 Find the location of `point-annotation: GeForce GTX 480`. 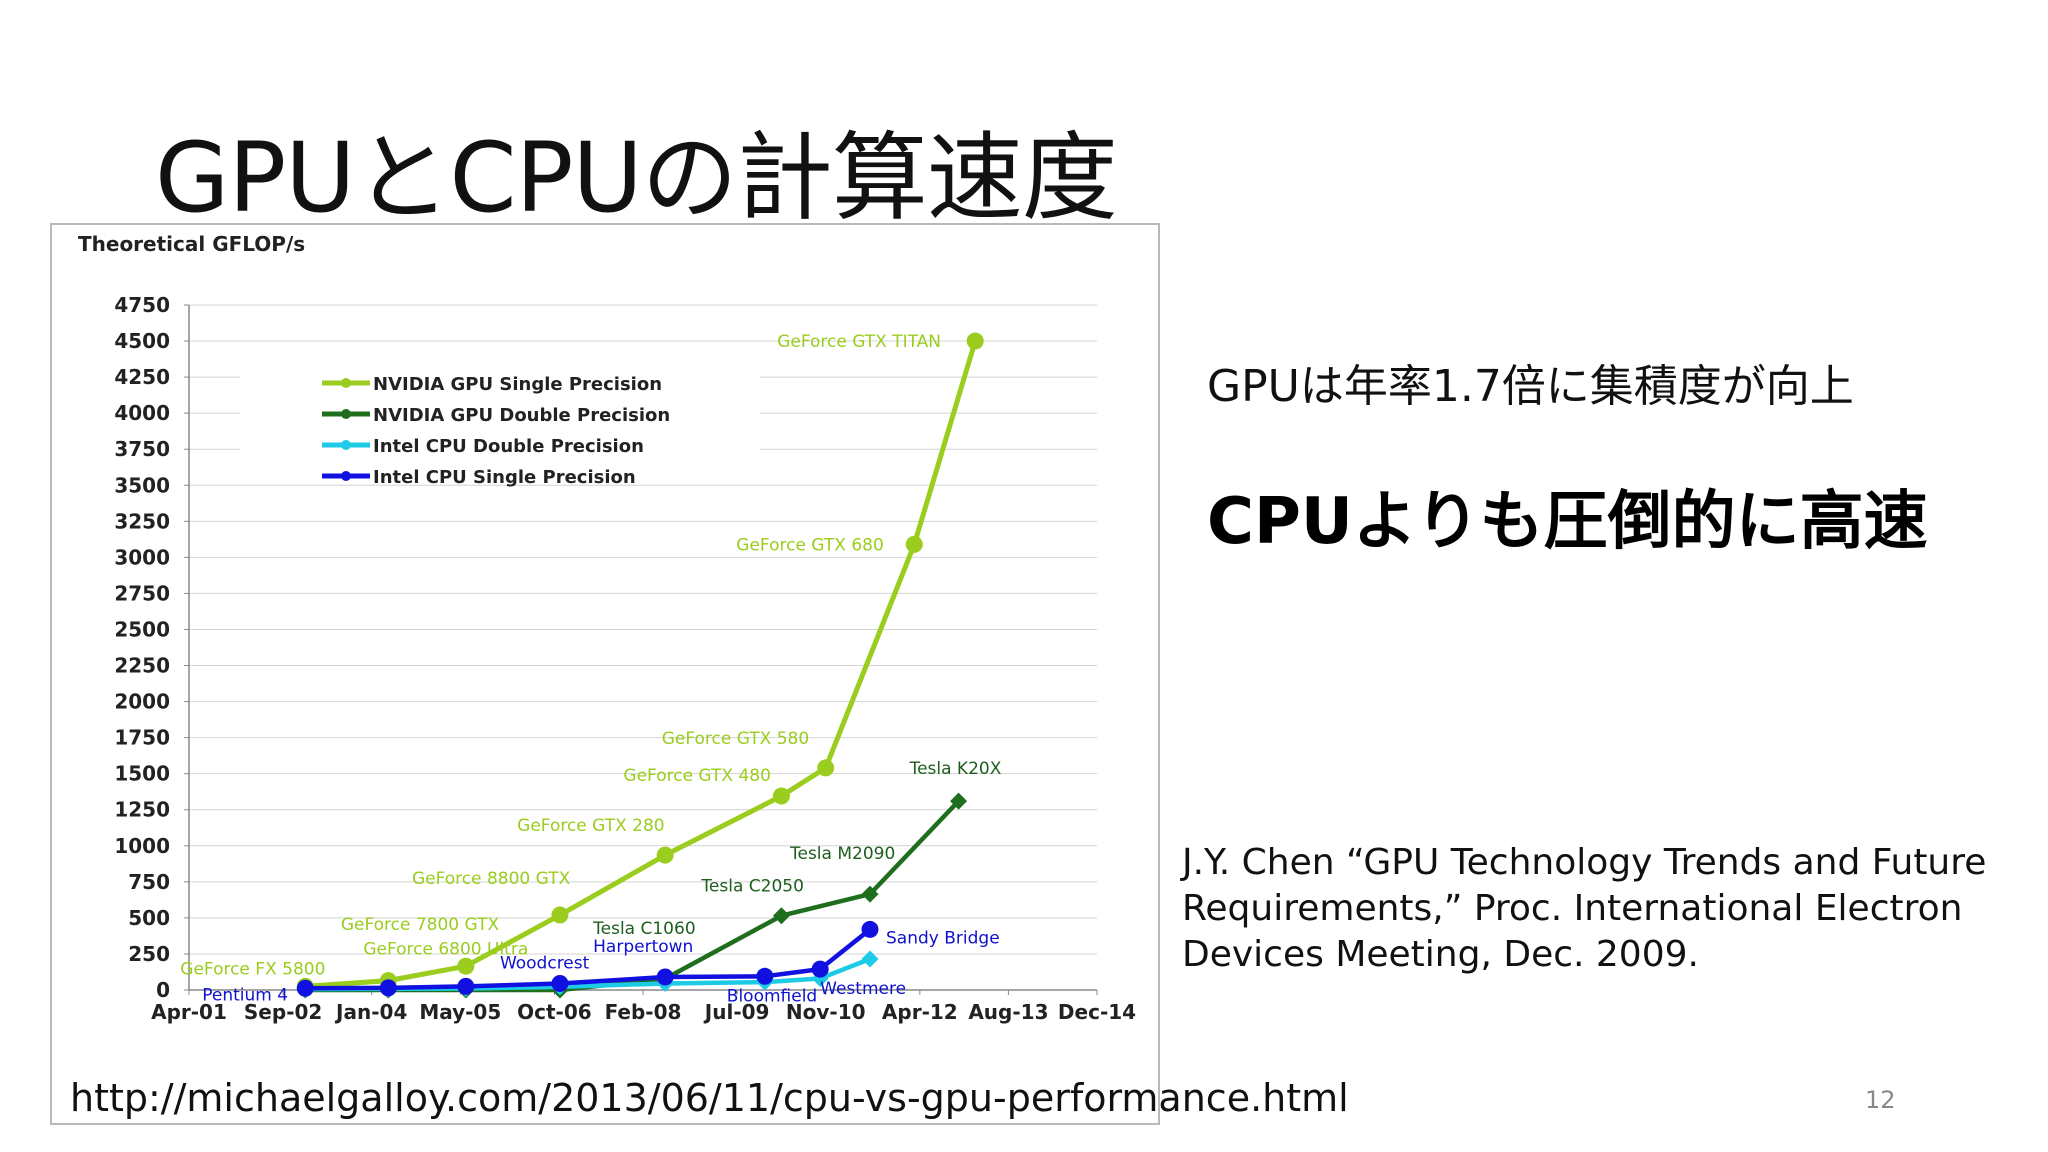

point-annotation: GeForce GTX 480 is located at coordinates (696, 776).